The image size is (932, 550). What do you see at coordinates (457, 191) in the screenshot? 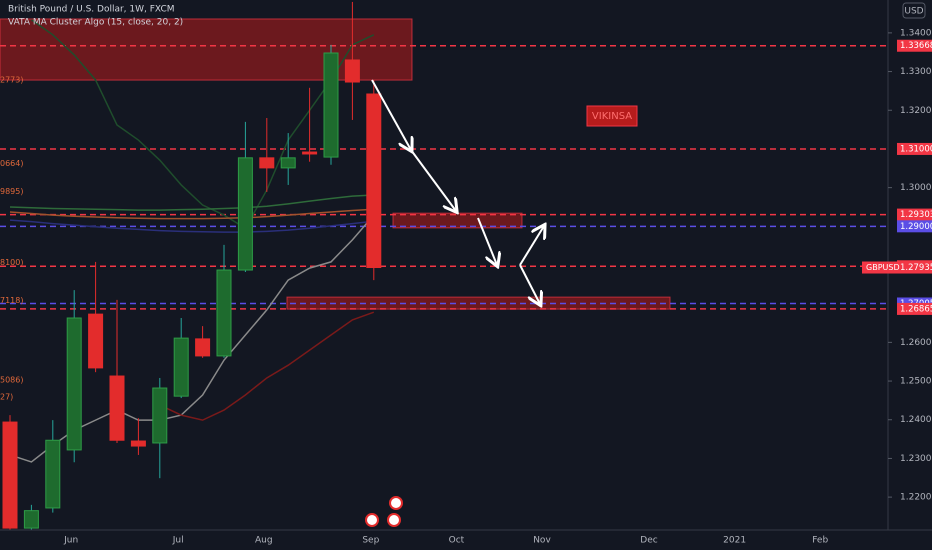
I see `arrows` at bounding box center [457, 191].